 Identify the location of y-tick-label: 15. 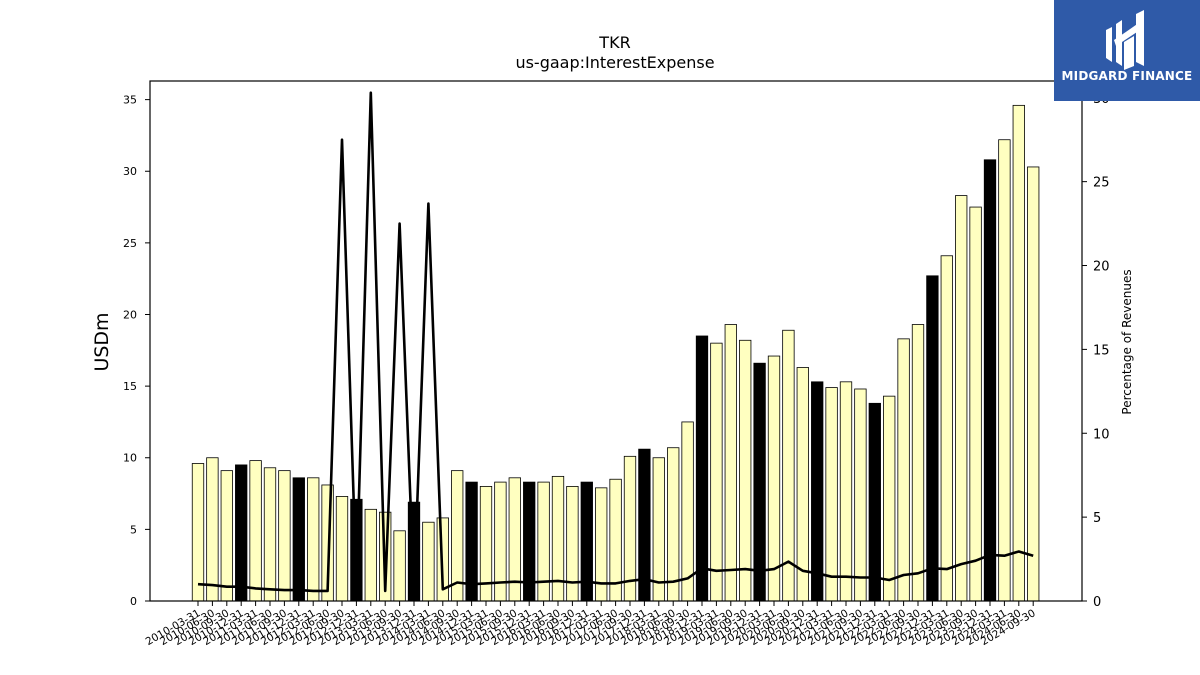
(130, 386).